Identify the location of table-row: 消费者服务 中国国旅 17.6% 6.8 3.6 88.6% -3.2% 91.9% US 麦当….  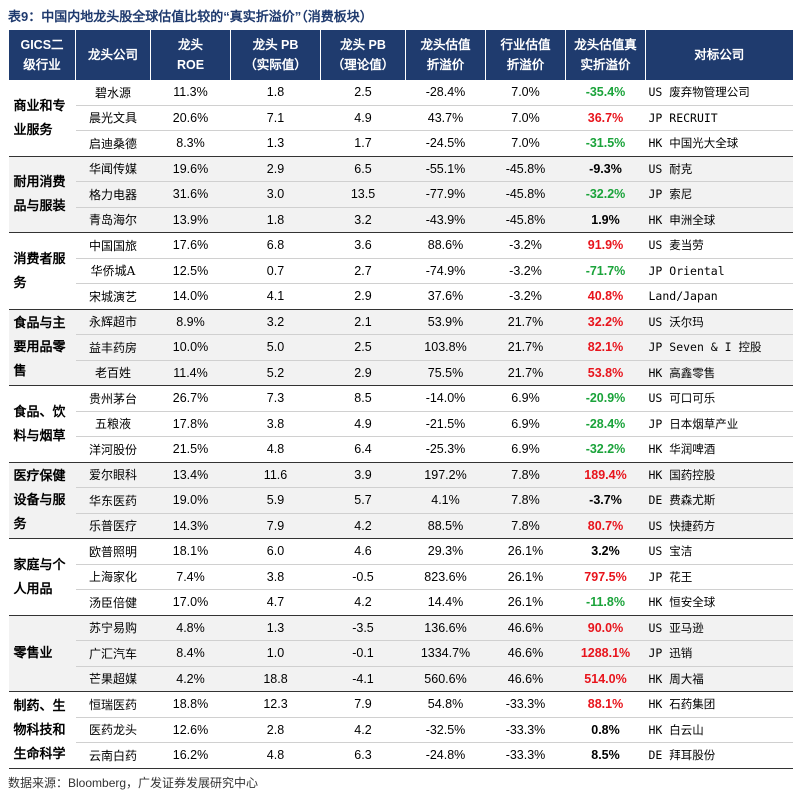
(400, 271).